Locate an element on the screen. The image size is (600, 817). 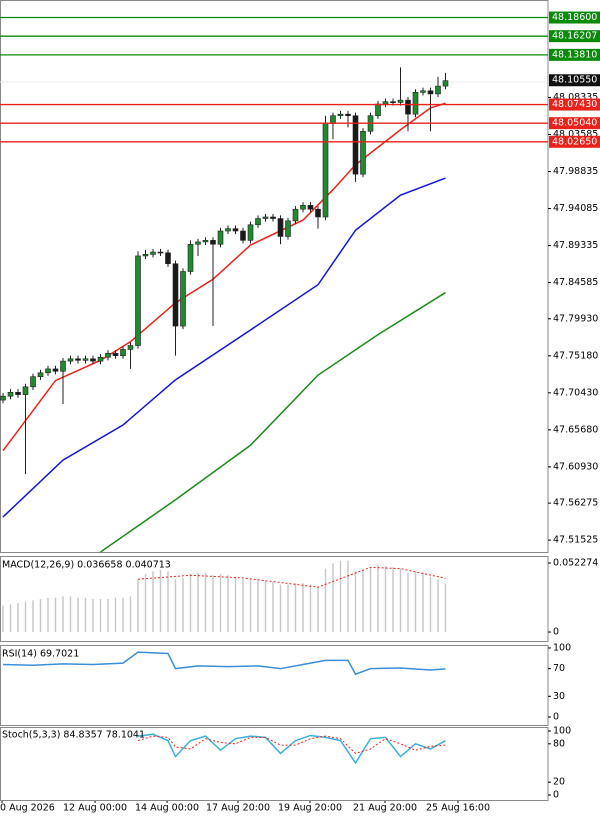
y-tick-label: 30 is located at coordinates (559, 696).